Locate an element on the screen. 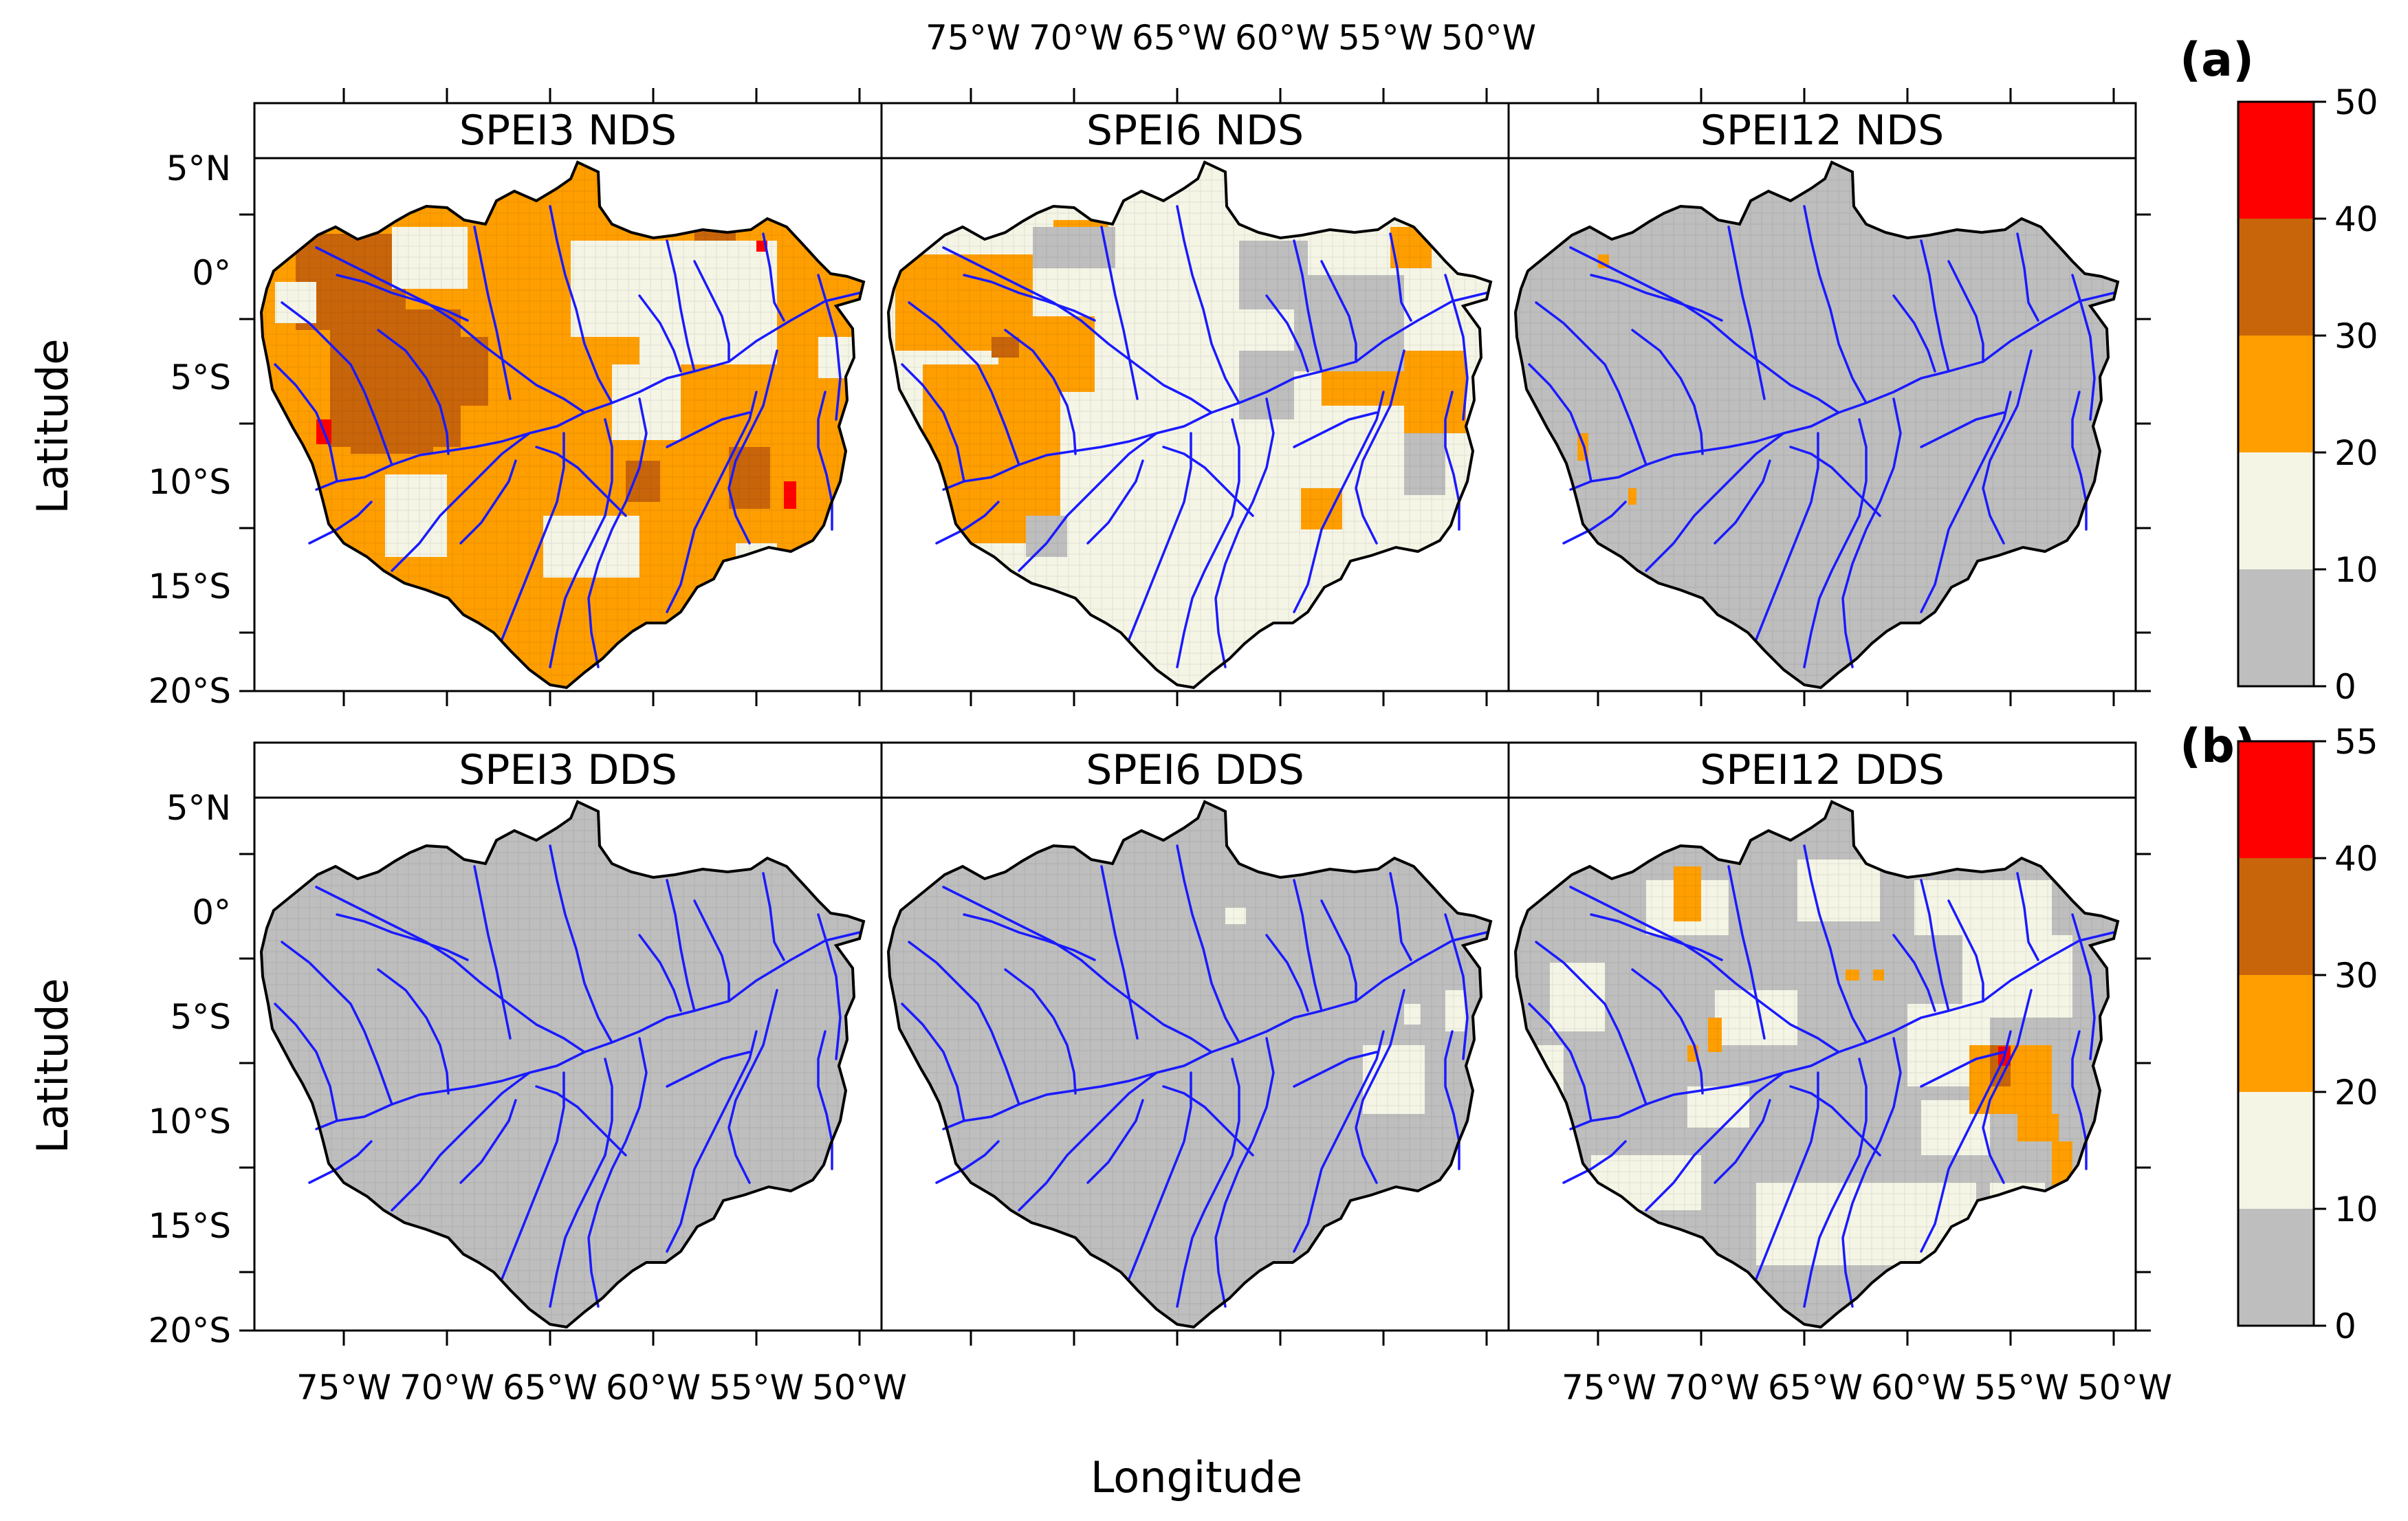  top-lon-tick-label: 65°W is located at coordinates (1179, 38).